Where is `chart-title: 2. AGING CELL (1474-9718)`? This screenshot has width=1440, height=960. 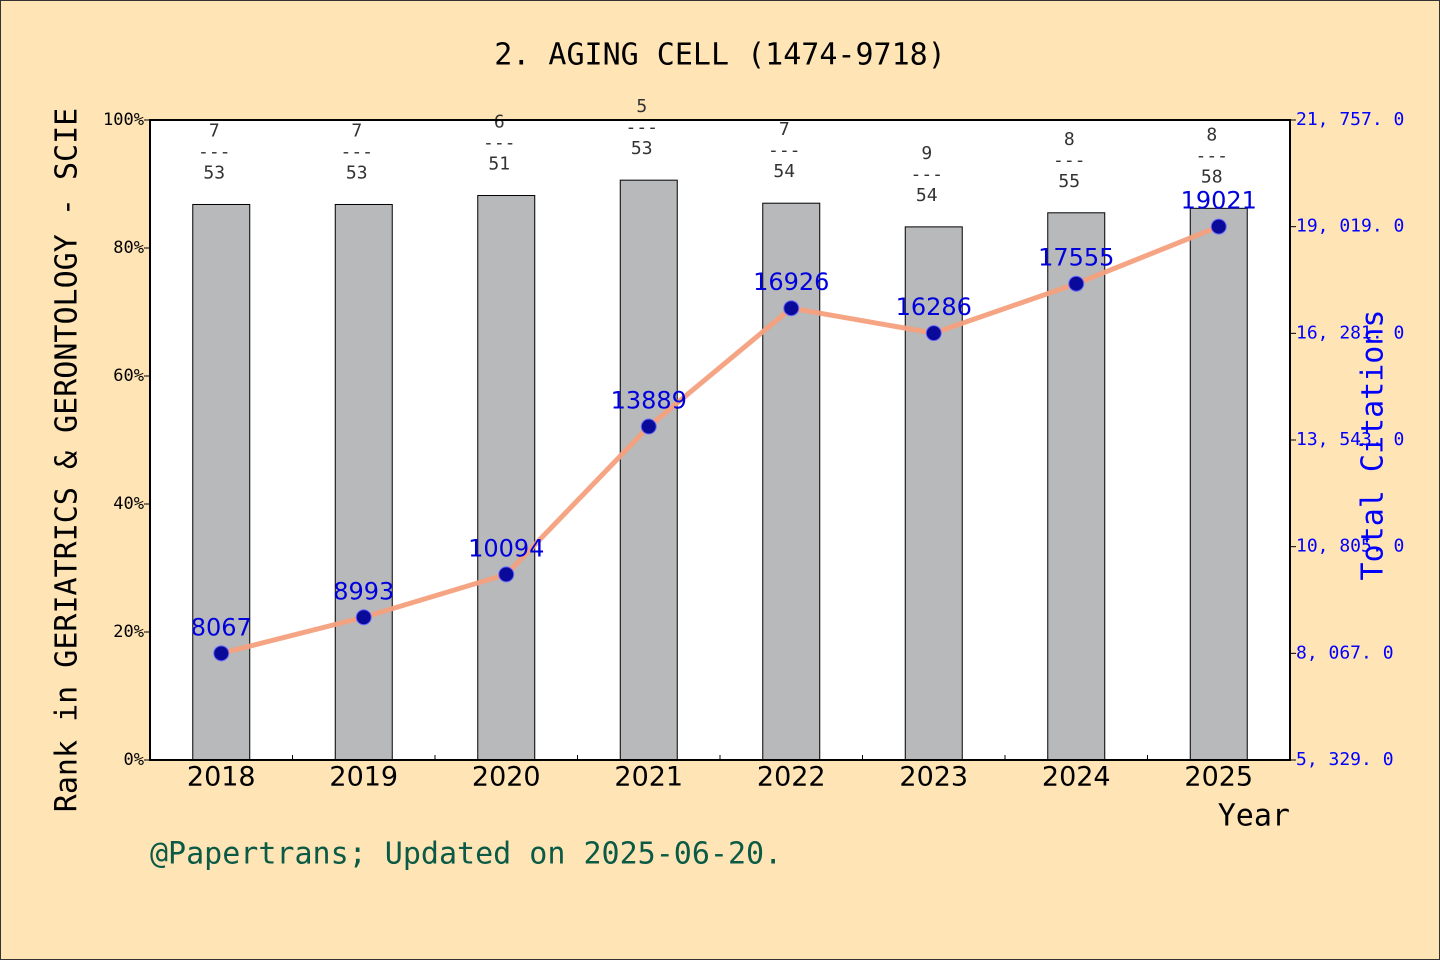
chart-title: 2. AGING CELL (1474-9718) is located at coordinates (720, 55).